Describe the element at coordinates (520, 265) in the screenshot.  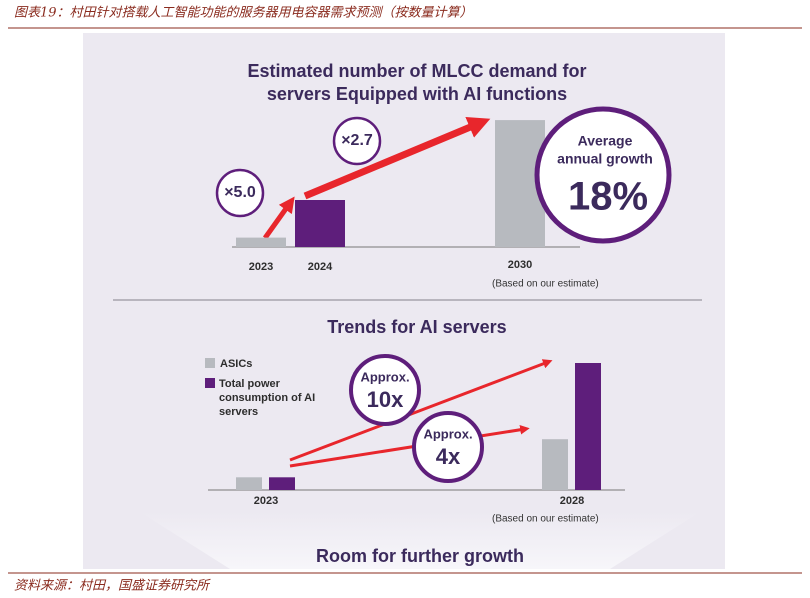
I see `x-tick-label: 2030` at that location.